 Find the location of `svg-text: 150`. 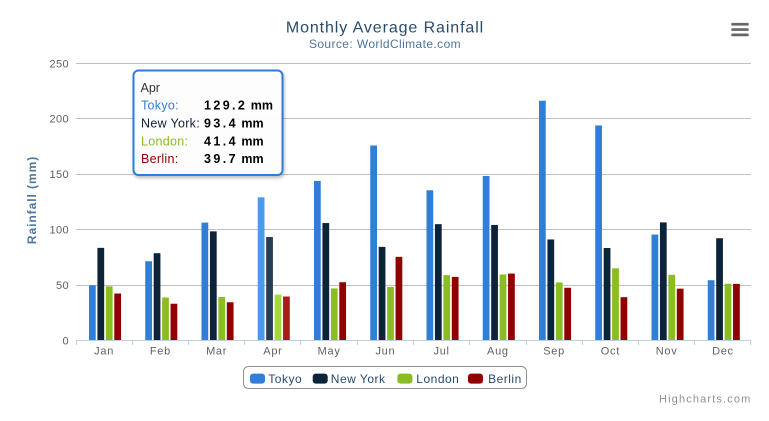

svg-text: 150 is located at coordinates (59, 175).